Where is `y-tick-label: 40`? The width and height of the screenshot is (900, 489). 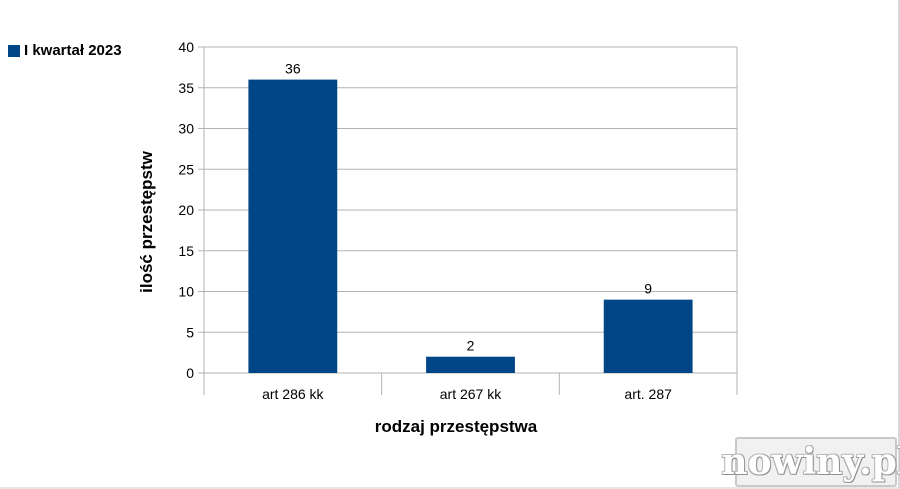
y-tick-label: 40 is located at coordinates (186, 47).